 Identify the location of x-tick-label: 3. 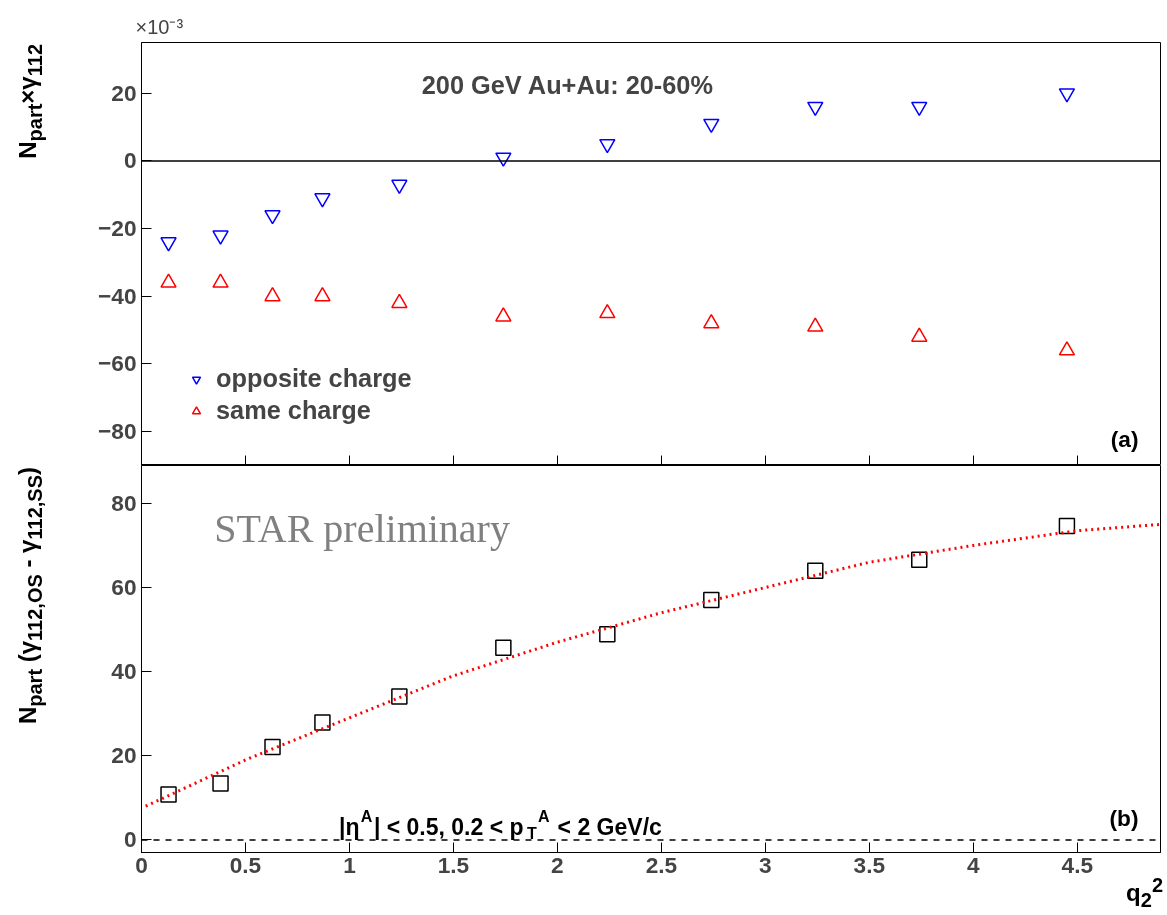
(765, 864).